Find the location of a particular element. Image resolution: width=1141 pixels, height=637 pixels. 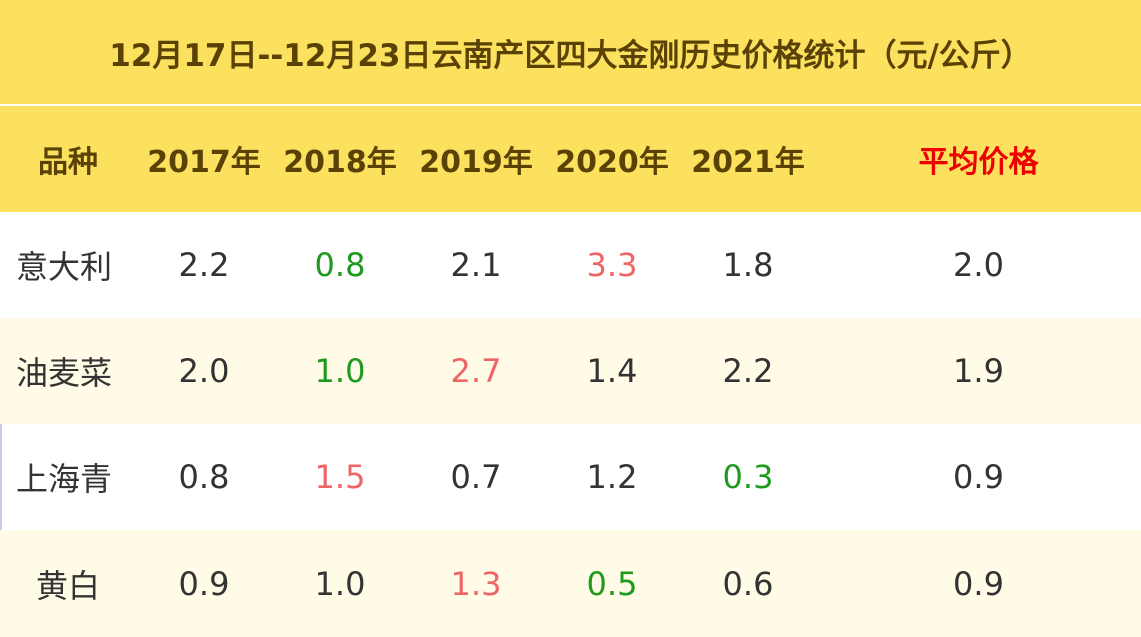

row-value-2018: 0.8 is located at coordinates (340, 265).